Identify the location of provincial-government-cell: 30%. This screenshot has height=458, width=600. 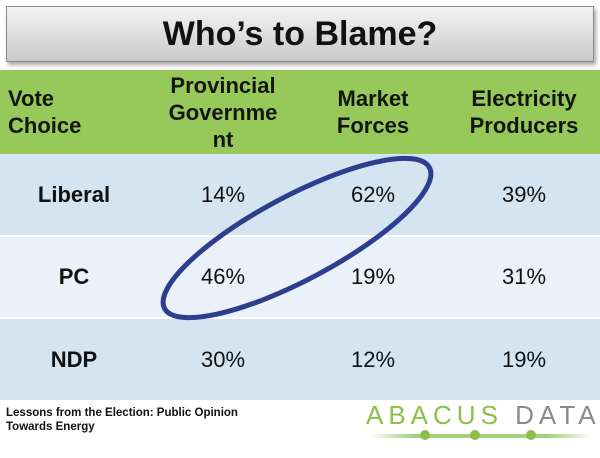
(223, 358).